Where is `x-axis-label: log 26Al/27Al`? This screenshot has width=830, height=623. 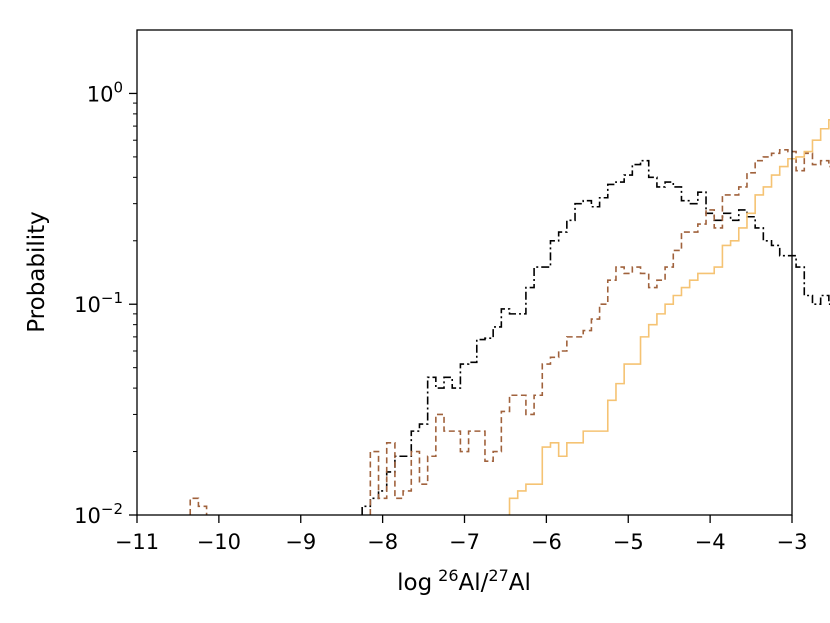 x-axis-label: log 26Al/27Al is located at coordinates (464, 581).